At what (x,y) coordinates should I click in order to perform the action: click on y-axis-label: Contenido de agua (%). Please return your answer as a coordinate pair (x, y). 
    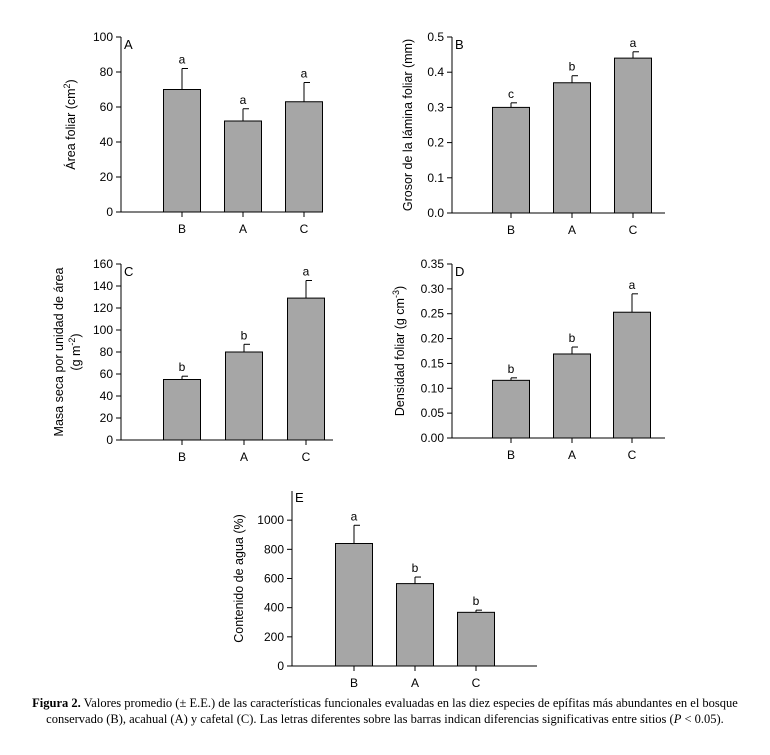
    Looking at the image, I should click on (239, 578).